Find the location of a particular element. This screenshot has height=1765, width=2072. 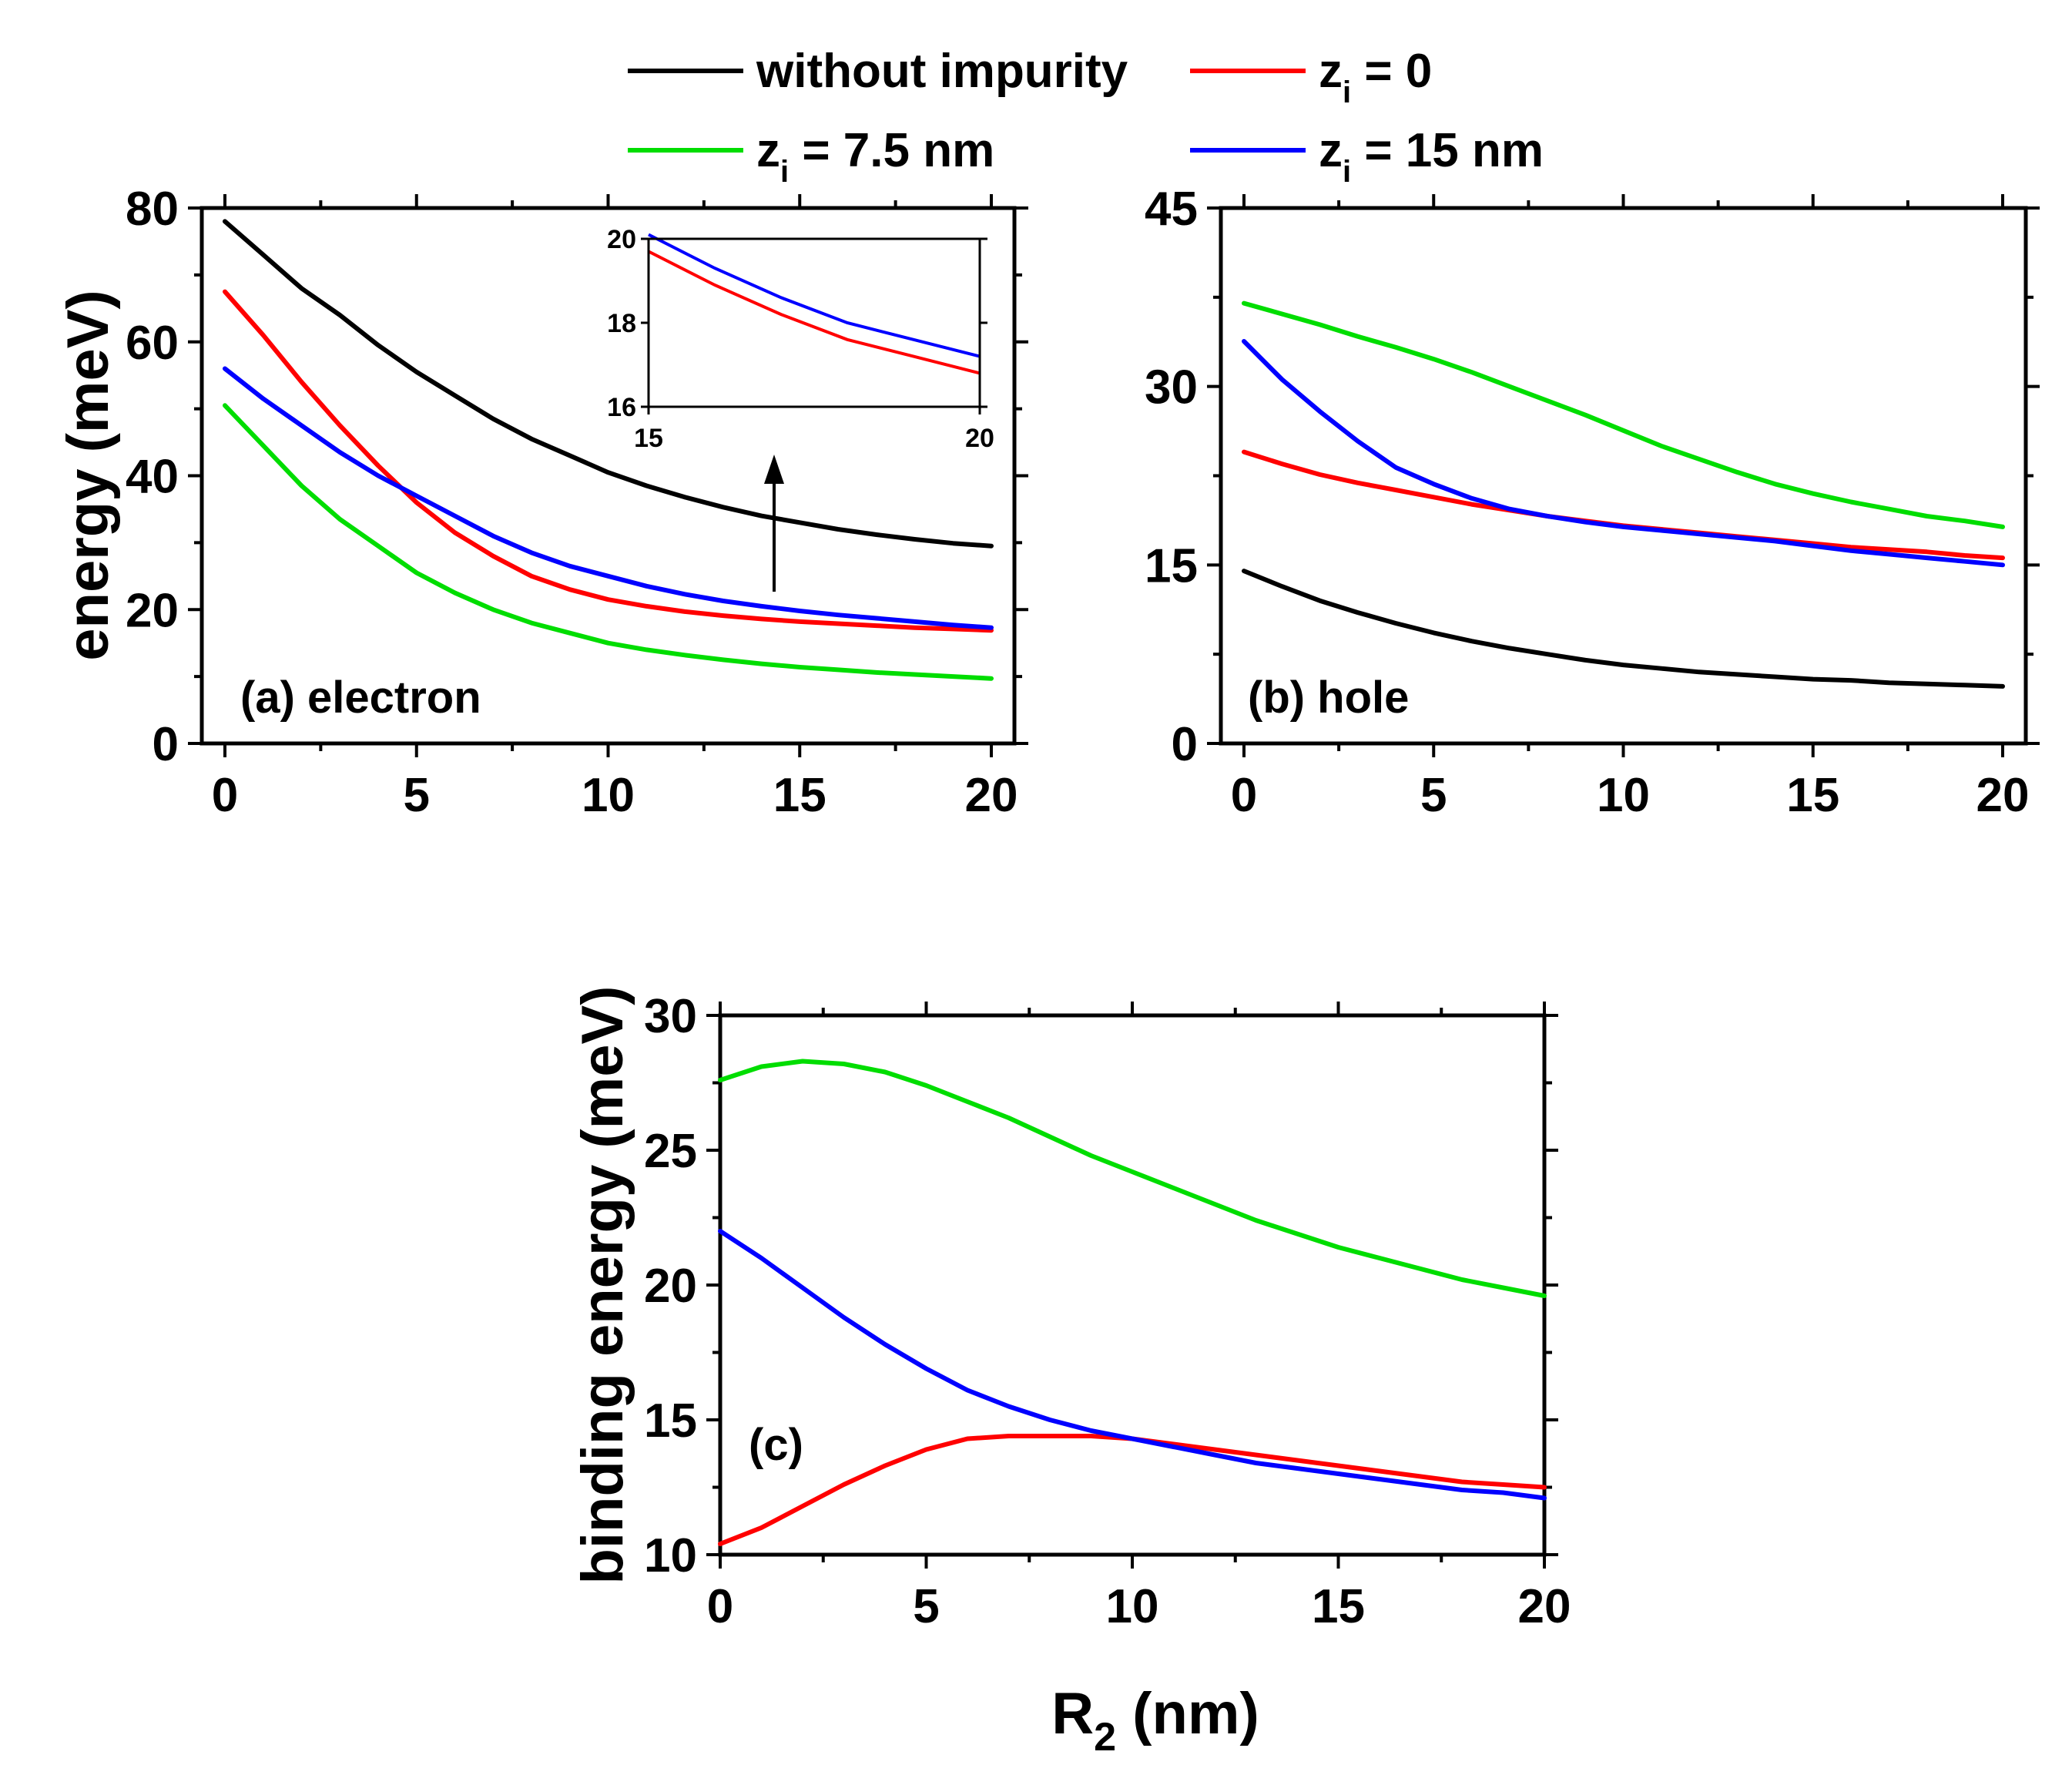

x-axis-title-sub: 2 is located at coordinates (1105, 1738).